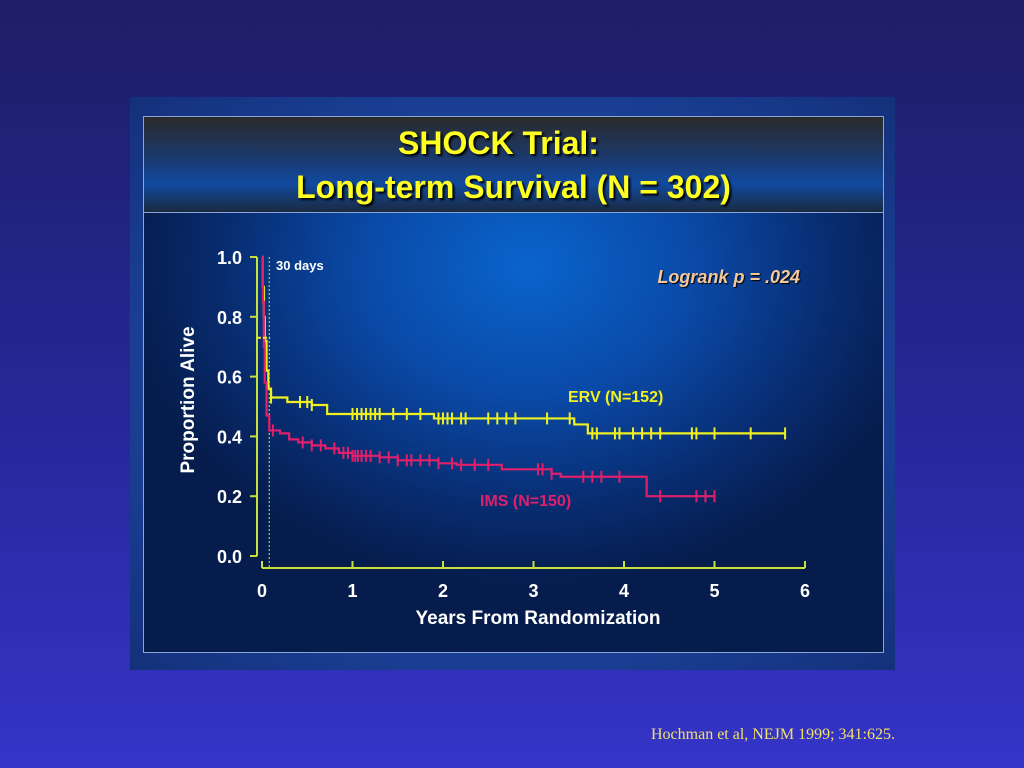 Image resolution: width=1024 pixels, height=768 pixels. I want to click on y-tick-label: 0.0, so click(229, 557).